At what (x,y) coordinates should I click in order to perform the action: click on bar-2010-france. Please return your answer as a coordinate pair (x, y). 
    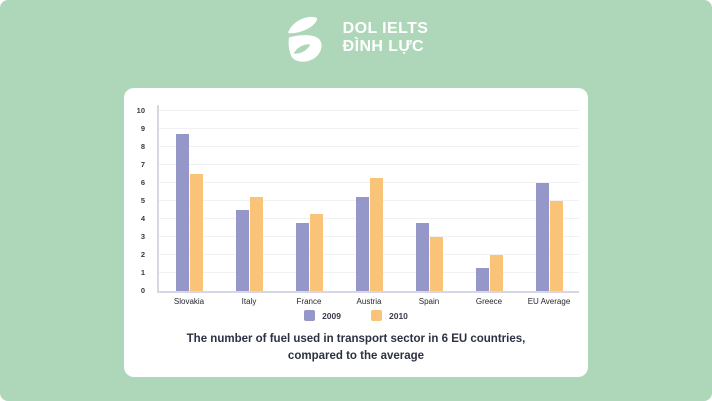
    Looking at the image, I should click on (316, 252).